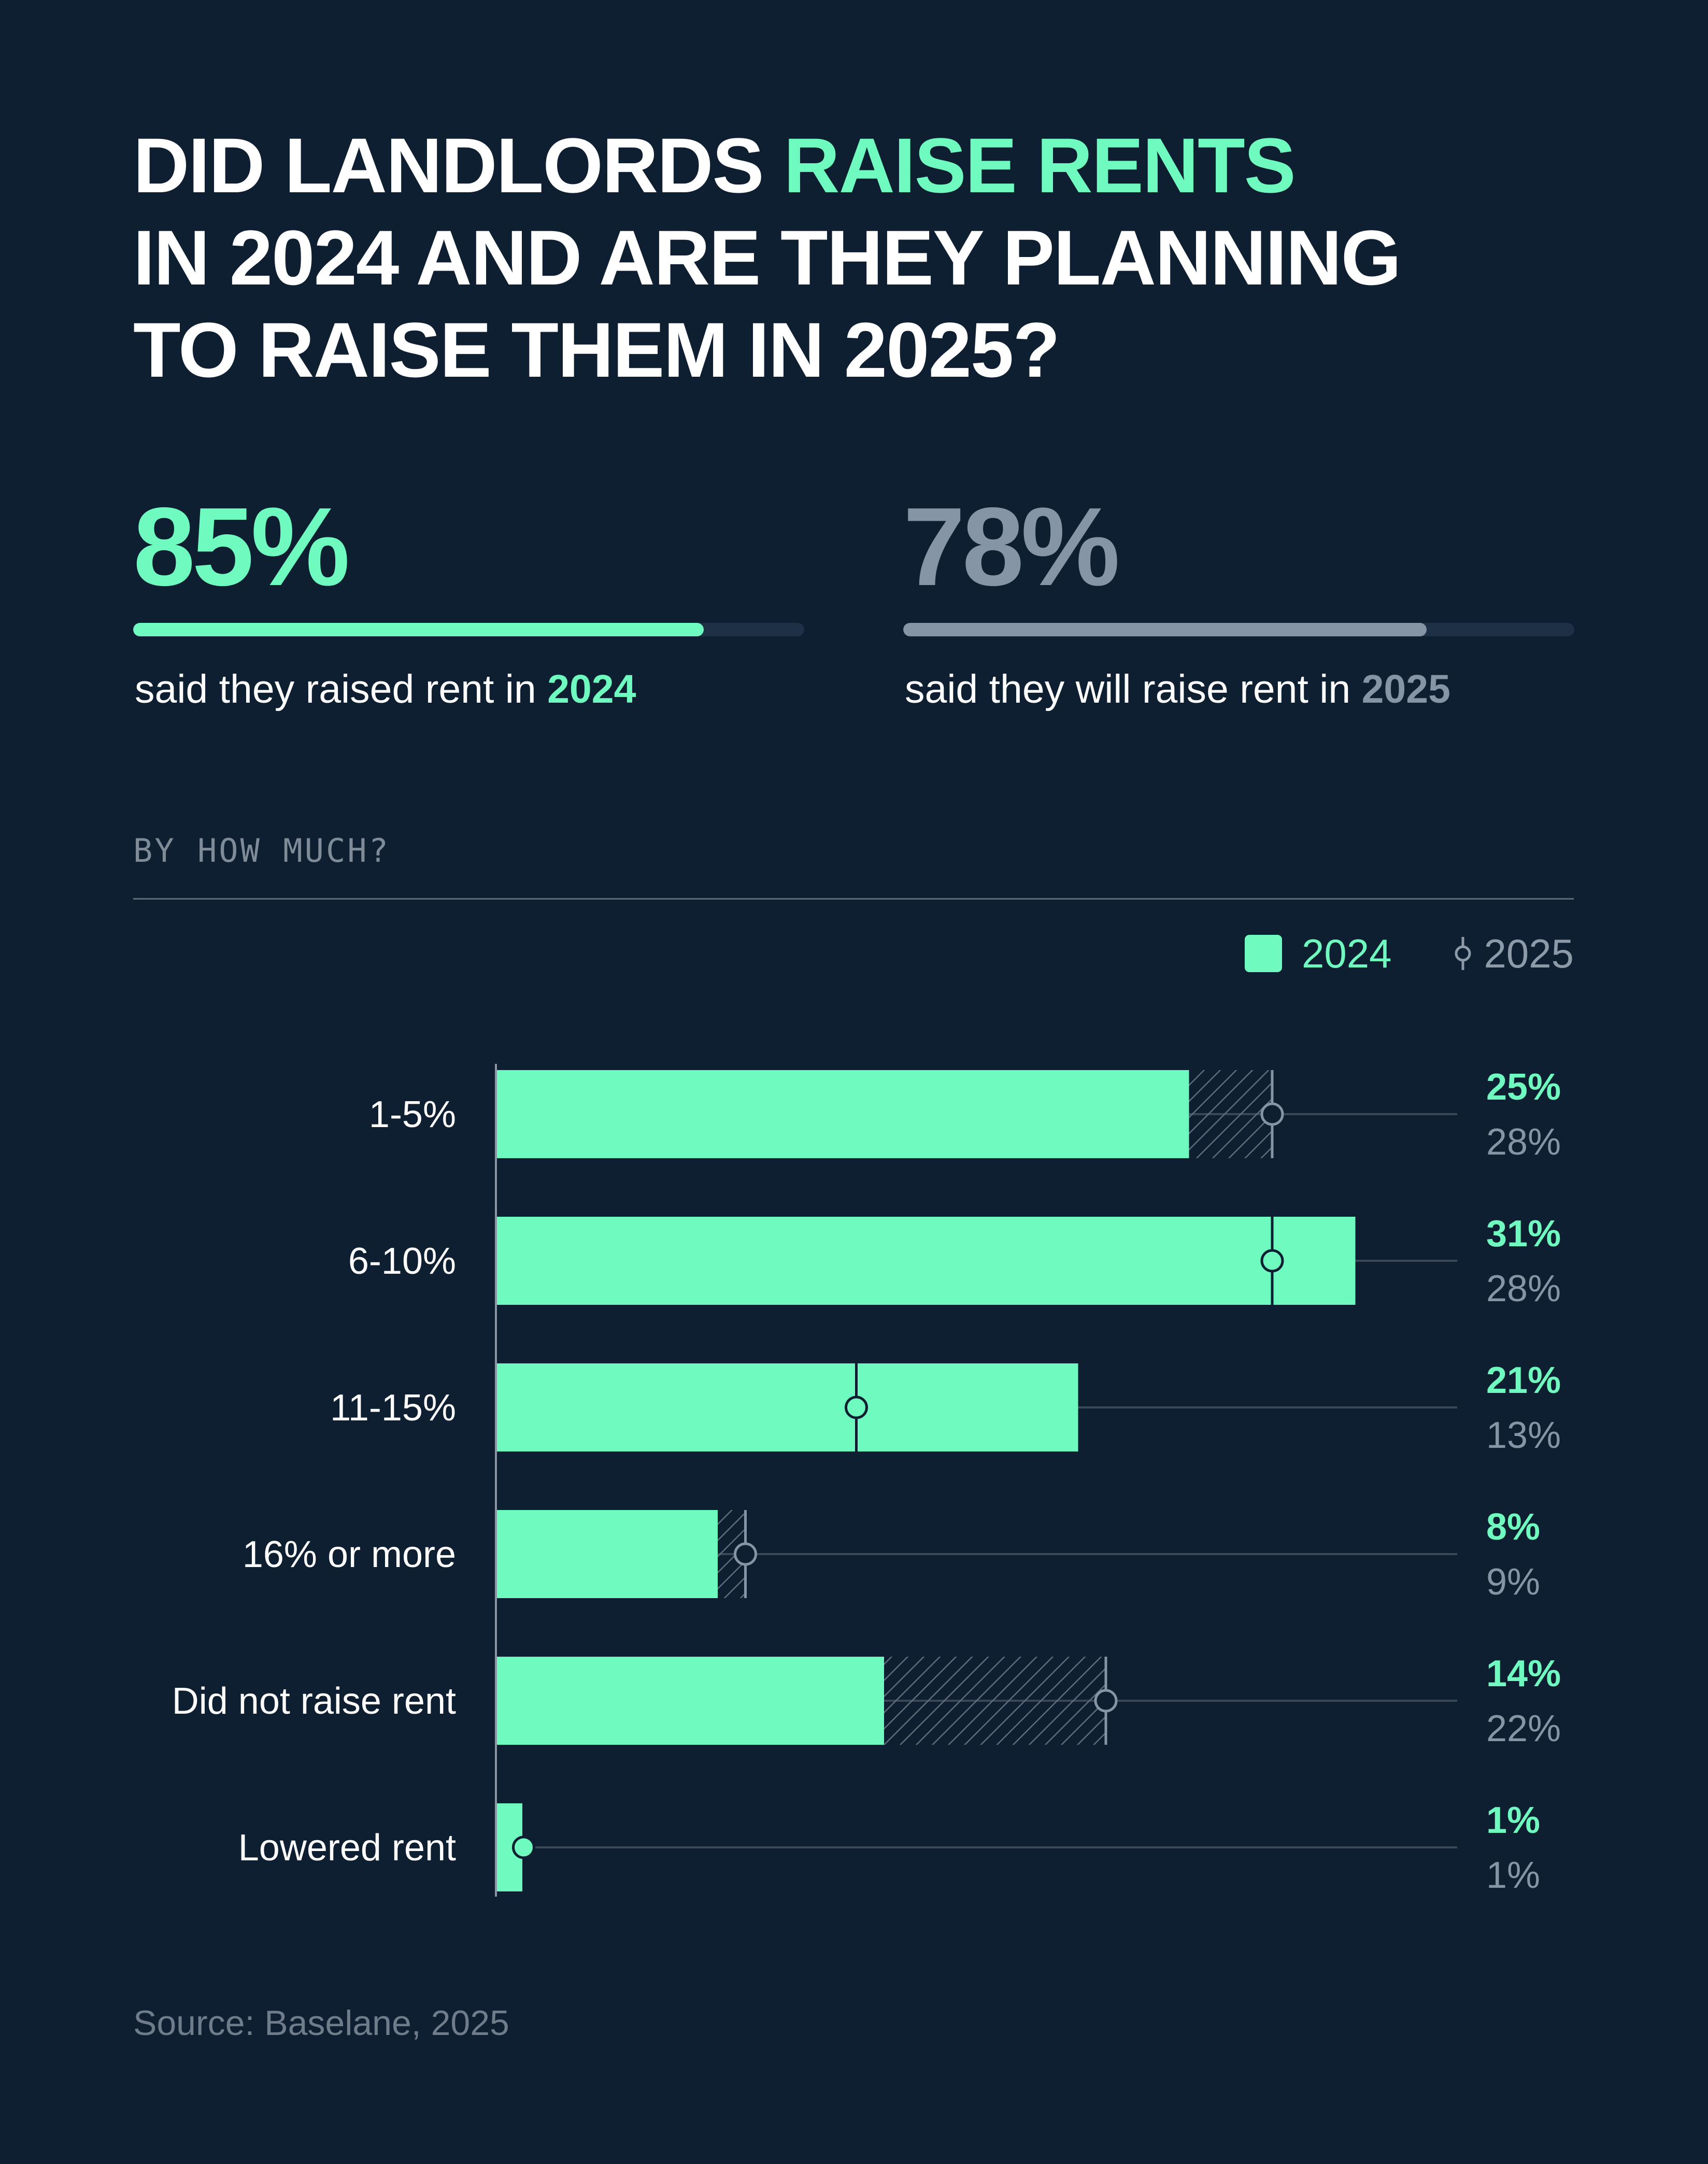 The image size is (1708, 2164). What do you see at coordinates (347, 1848) in the screenshot?
I see `category-label: Lowered rent` at bounding box center [347, 1848].